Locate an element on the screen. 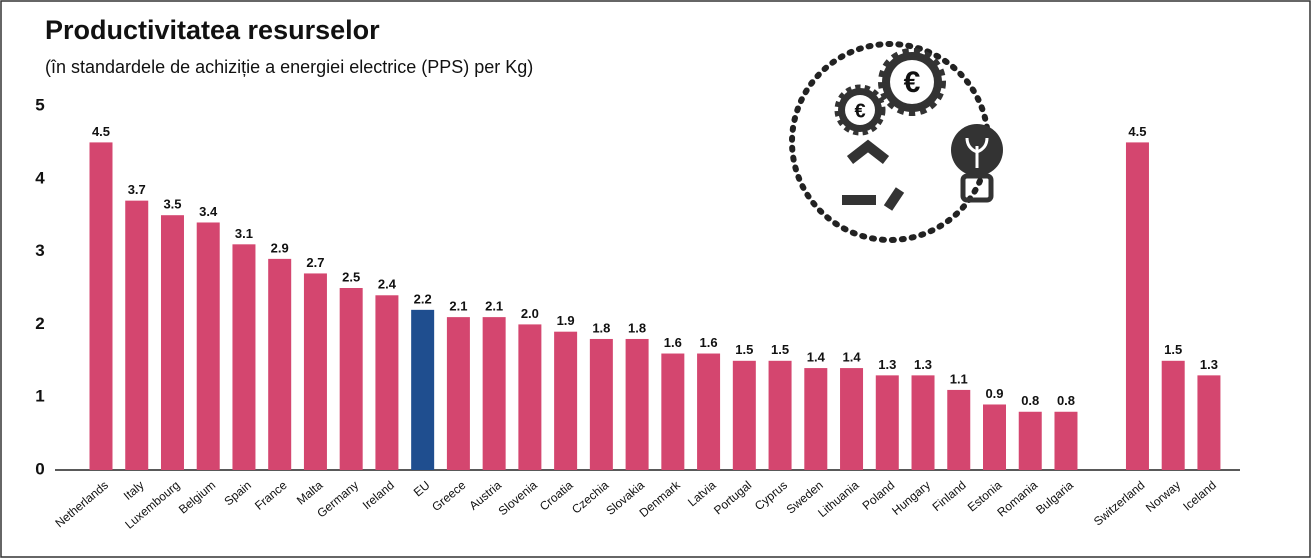 This screenshot has width=1311, height=558. value-label: 0.9 is located at coordinates (994, 393).